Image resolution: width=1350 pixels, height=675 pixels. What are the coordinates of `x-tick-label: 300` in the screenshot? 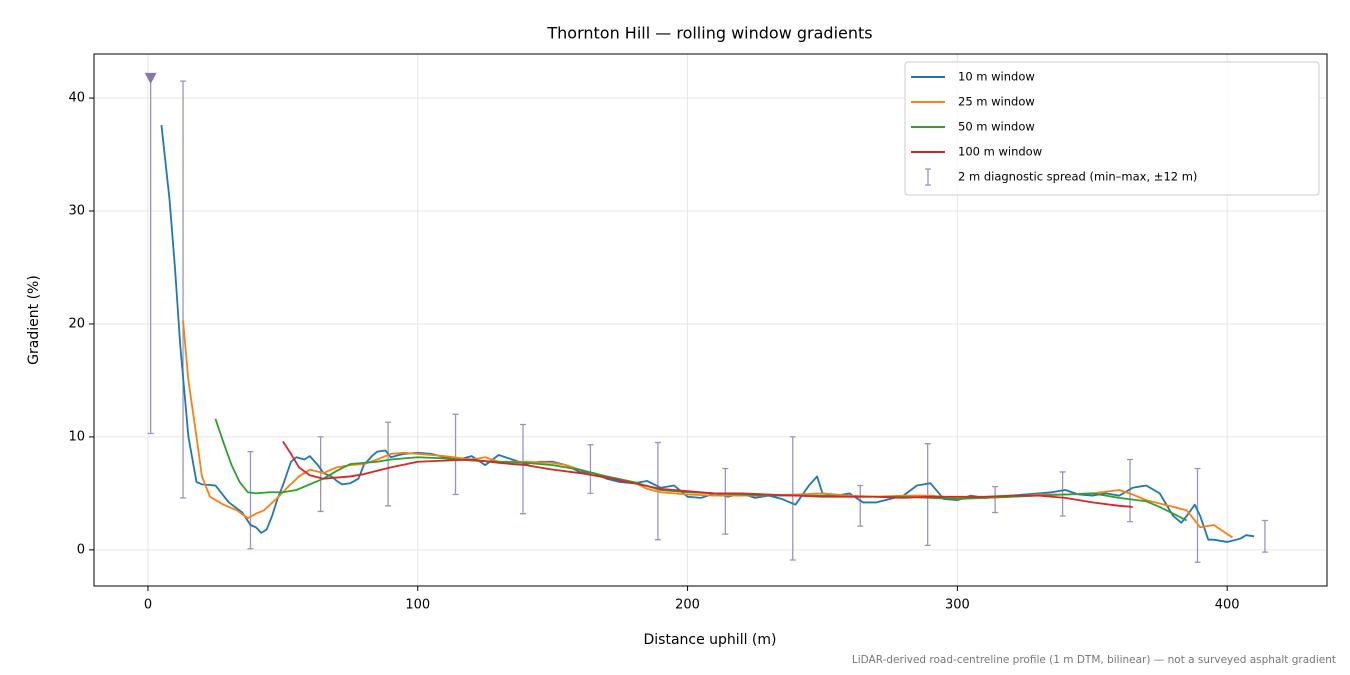 It's located at (957, 605).